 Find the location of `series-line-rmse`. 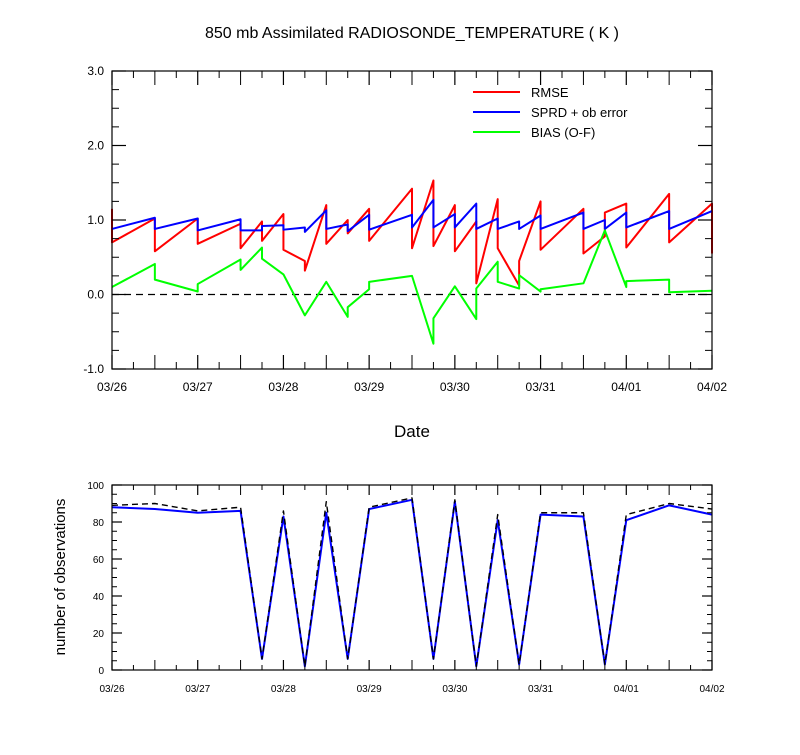

series-line-rmse is located at coordinates (412, 233).